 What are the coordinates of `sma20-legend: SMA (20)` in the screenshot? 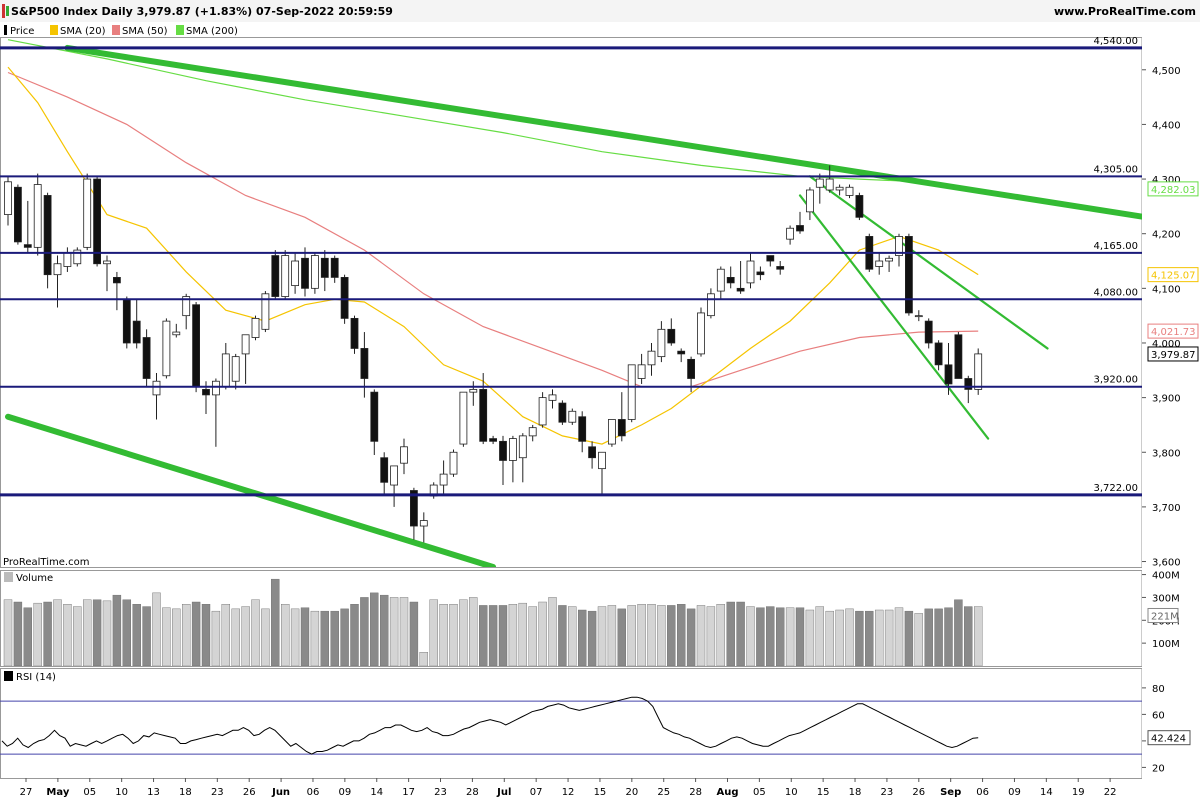 It's located at (78, 31).